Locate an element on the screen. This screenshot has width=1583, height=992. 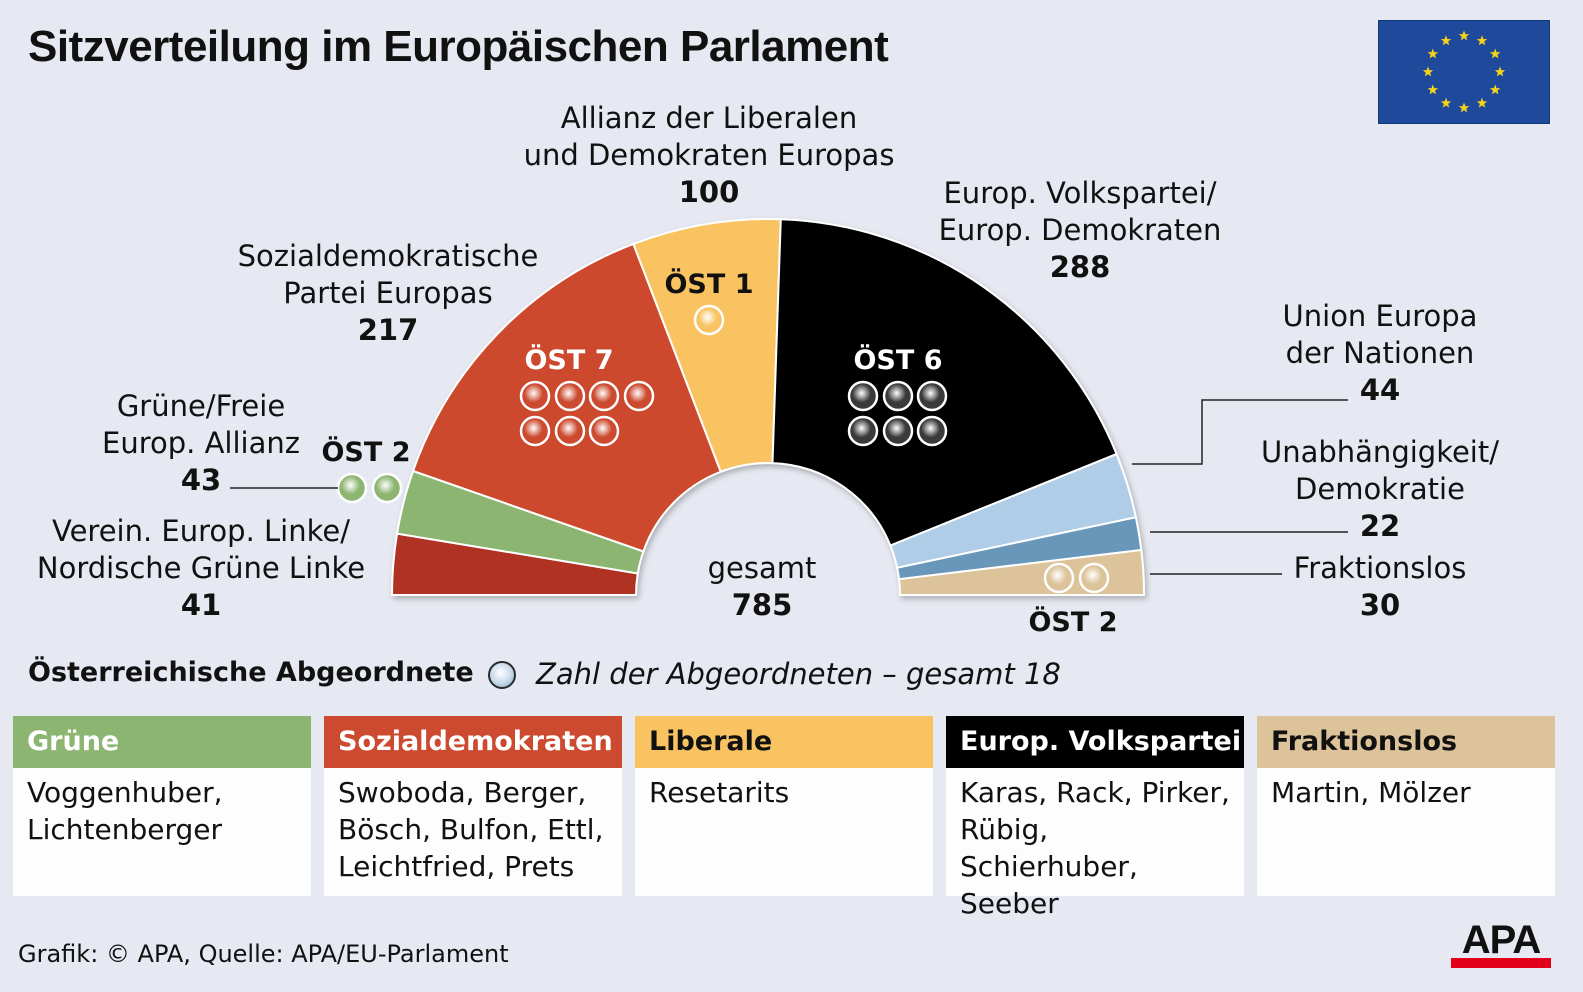
group-name: und Demokraten Europas is located at coordinates (709, 155).